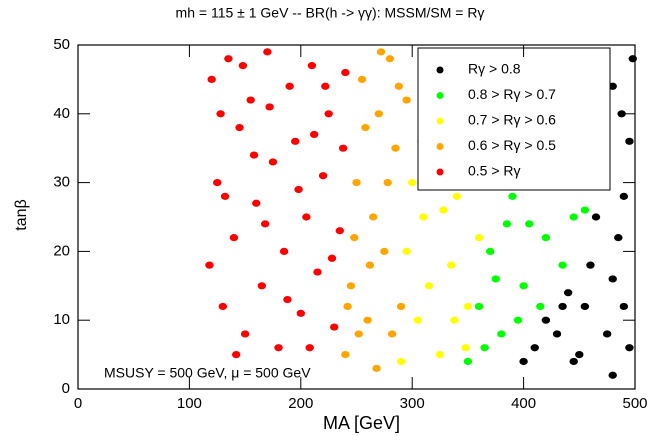  I want to click on y-tick-label: 0, so click(66, 388).